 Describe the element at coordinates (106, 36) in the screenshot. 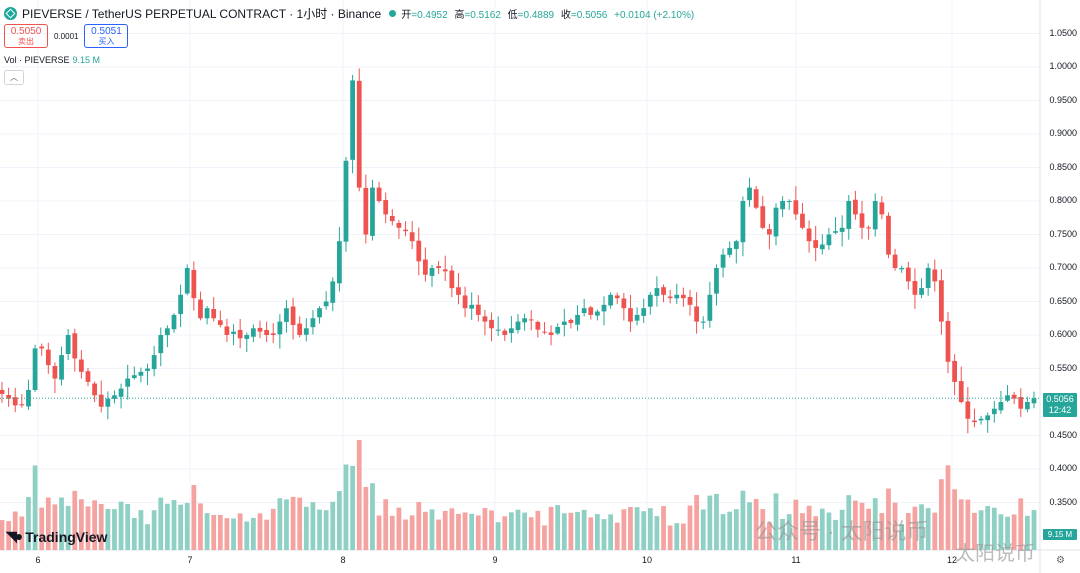

I see `buy-button: 0.5051 买入` at that location.